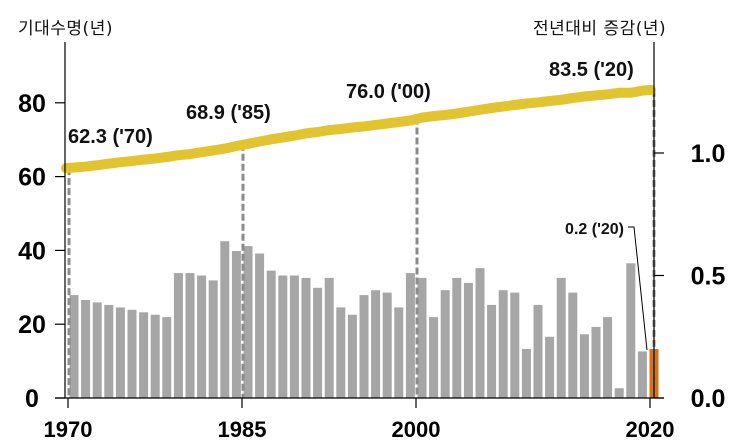 The height and width of the screenshot is (446, 733). What do you see at coordinates (97, 350) in the screenshot?
I see `bar-1972` at bounding box center [97, 350].